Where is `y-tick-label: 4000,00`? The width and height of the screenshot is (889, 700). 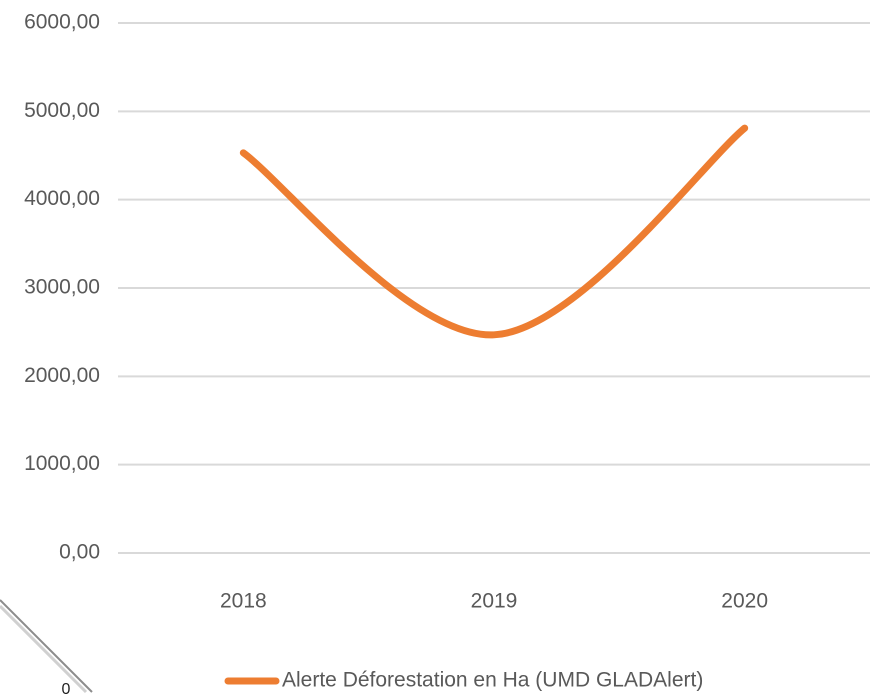 y-tick-label: 4000,00 is located at coordinates (62, 198).